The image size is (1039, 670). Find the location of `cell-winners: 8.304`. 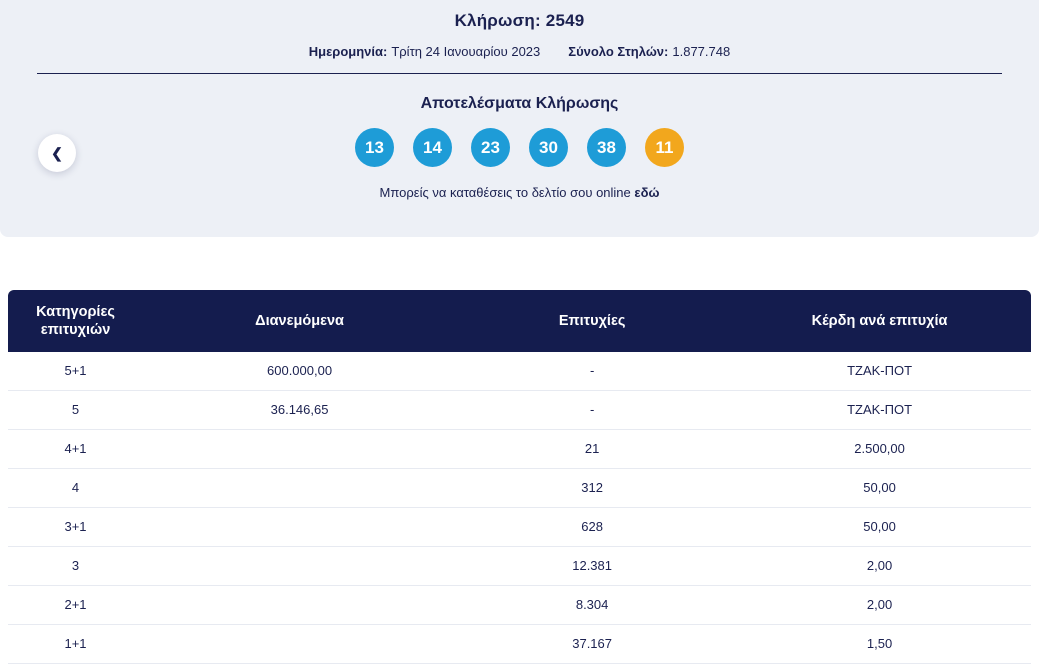

cell-winners: 8.304 is located at coordinates (592, 604).